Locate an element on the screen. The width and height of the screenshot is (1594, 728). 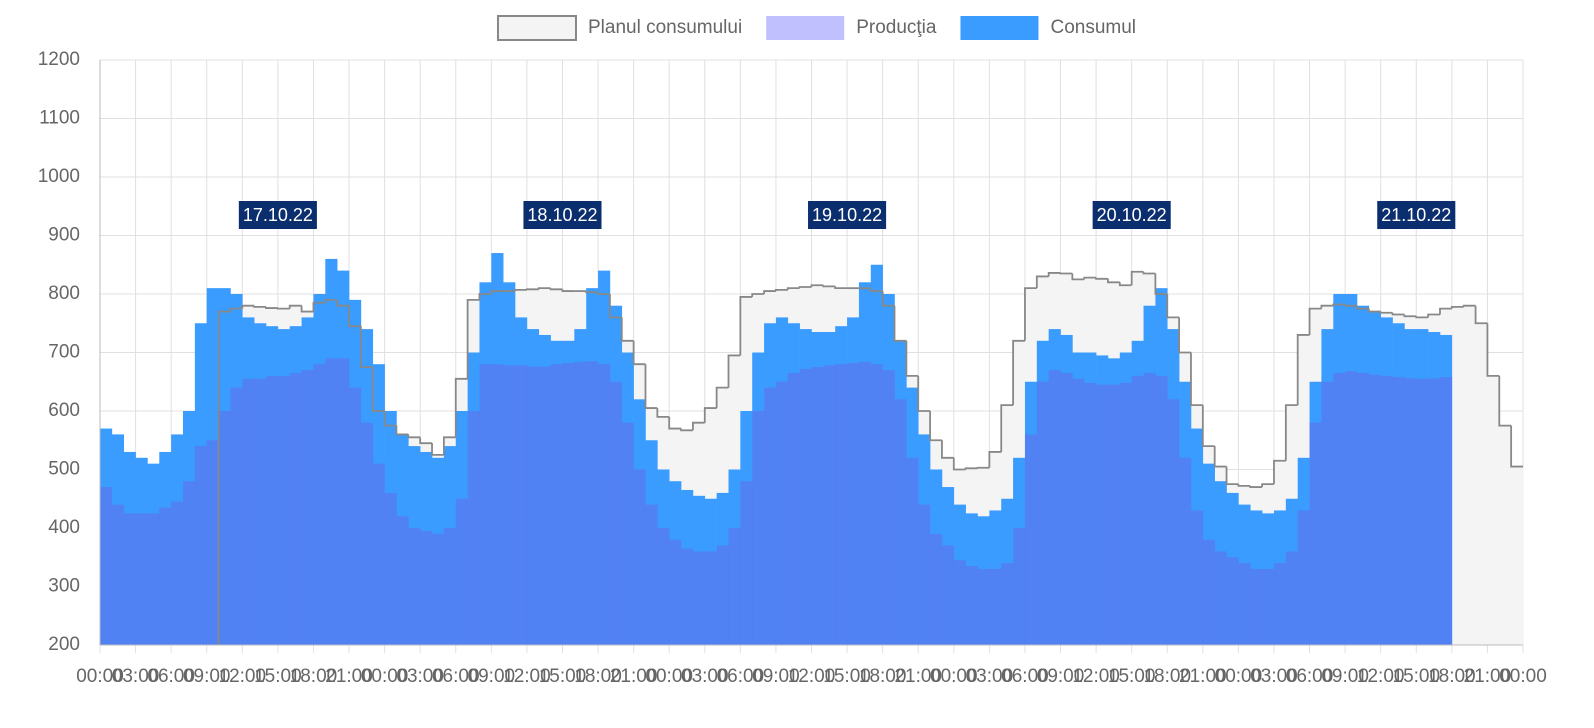
x-tick-label: 15:00 is located at coordinates (847, 676).